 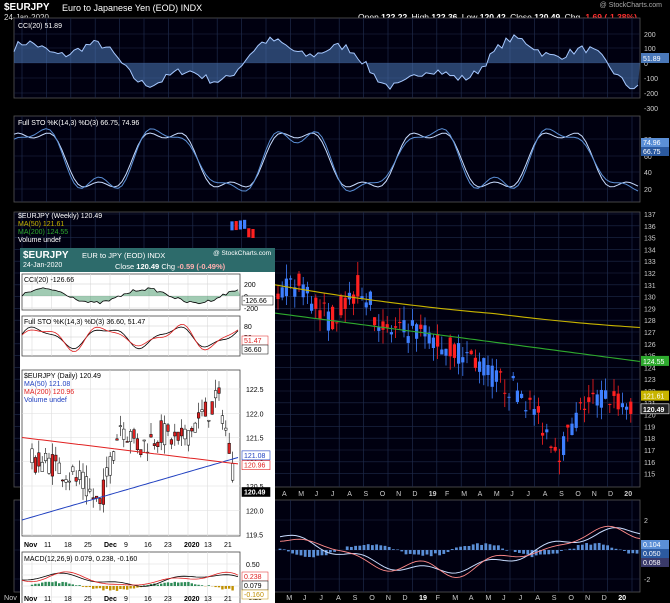 What do you see at coordinates (126, 599) in the screenshot?
I see `inset-x-label-bottom: 9` at bounding box center [126, 599].